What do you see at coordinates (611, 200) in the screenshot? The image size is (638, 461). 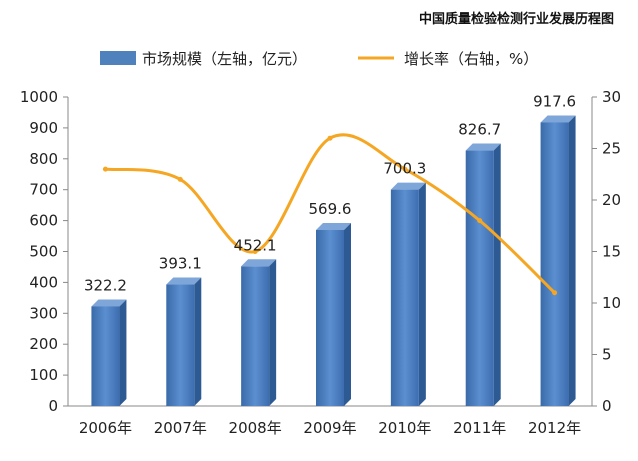 I see `y-right-tick-label: 20` at bounding box center [611, 200].